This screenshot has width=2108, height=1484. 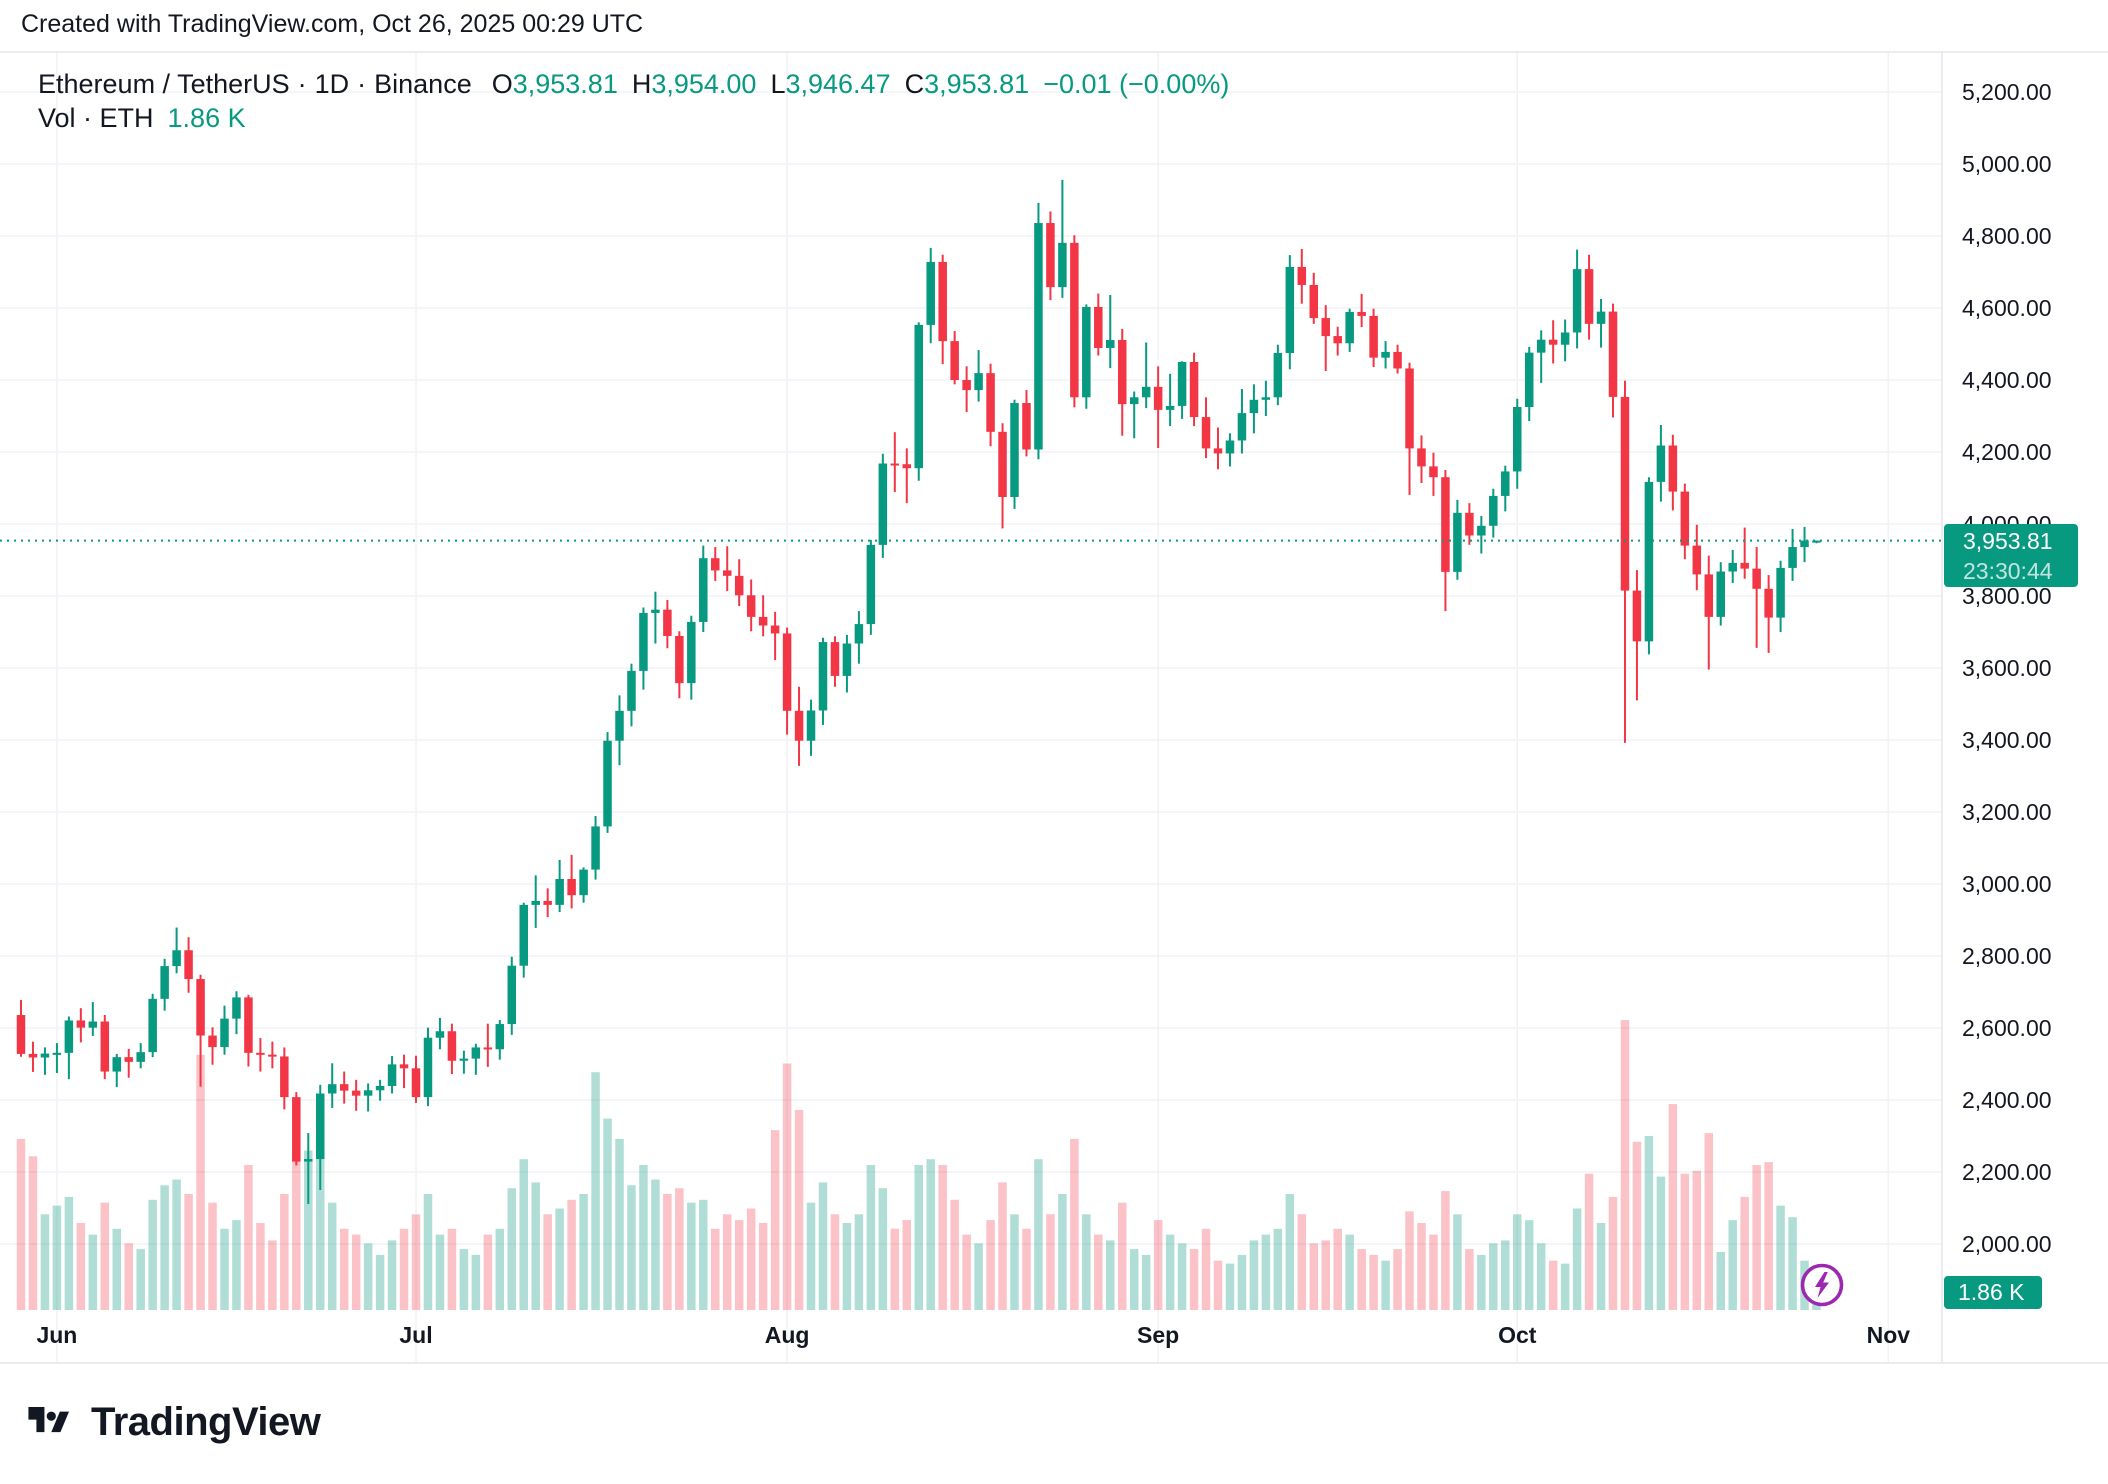 What do you see at coordinates (2007, 1172) in the screenshot?
I see `price-axis-label: 2,200.00` at bounding box center [2007, 1172].